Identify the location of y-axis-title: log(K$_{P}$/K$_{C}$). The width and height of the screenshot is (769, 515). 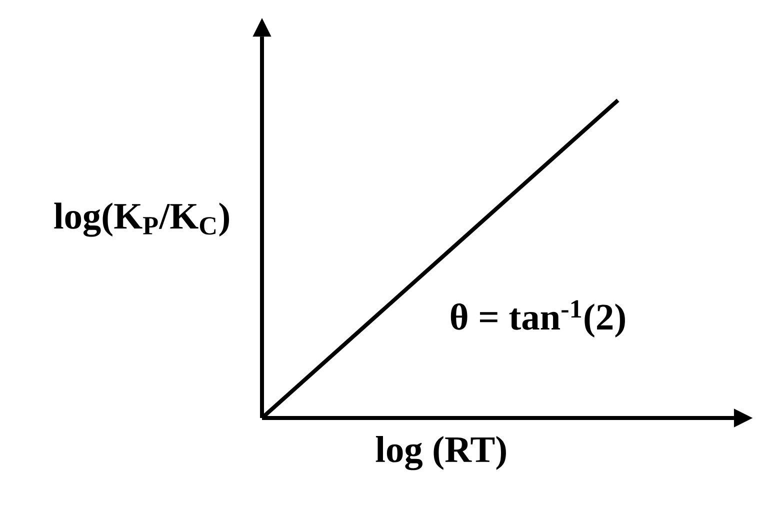
(141, 219).